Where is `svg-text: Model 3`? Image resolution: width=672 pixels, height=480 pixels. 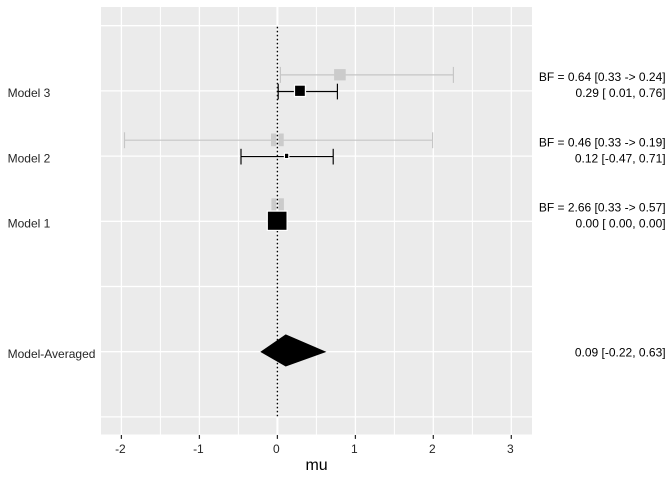 svg-text: Model 3 is located at coordinates (29, 93).